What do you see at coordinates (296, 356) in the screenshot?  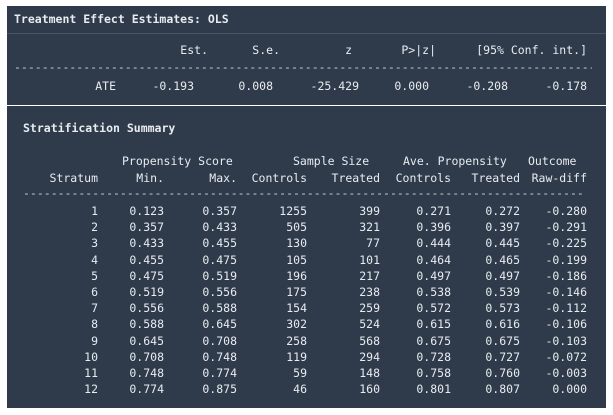 I see `cell-controls: 119` at bounding box center [296, 356].